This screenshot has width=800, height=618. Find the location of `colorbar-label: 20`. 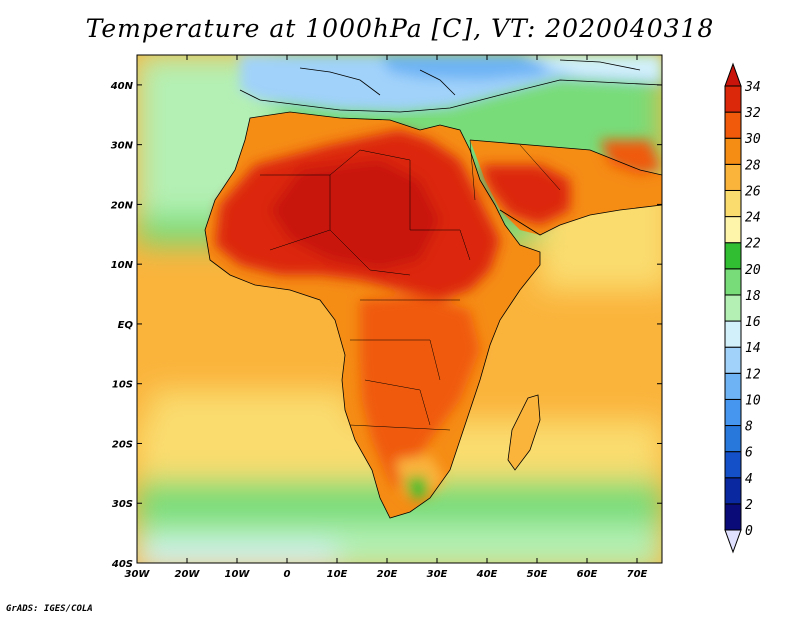

colorbar-label: 20 is located at coordinates (753, 270).